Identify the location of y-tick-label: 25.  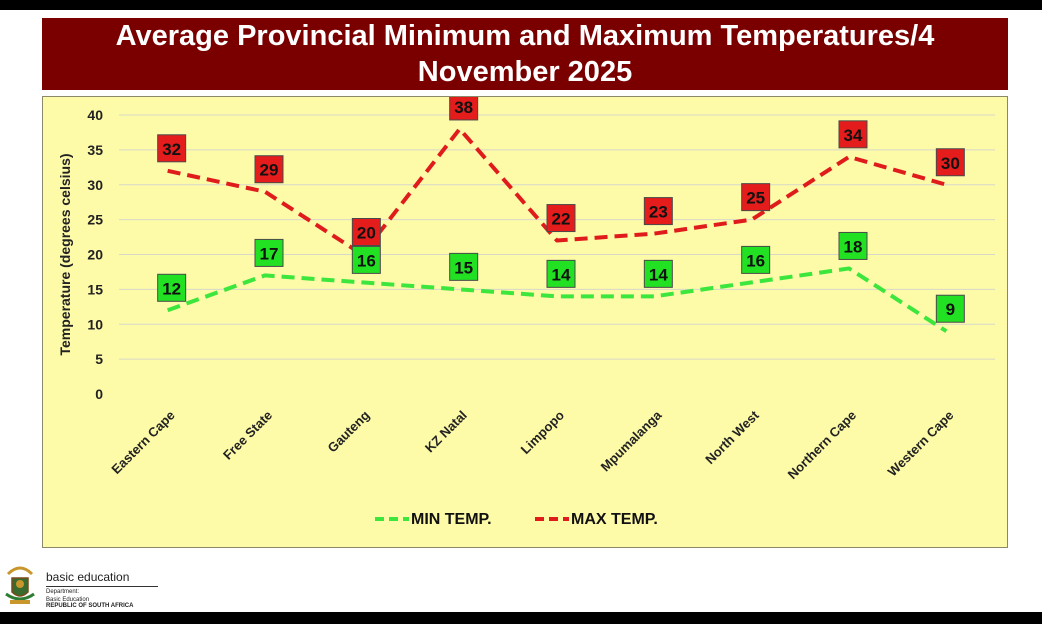
(95, 220).